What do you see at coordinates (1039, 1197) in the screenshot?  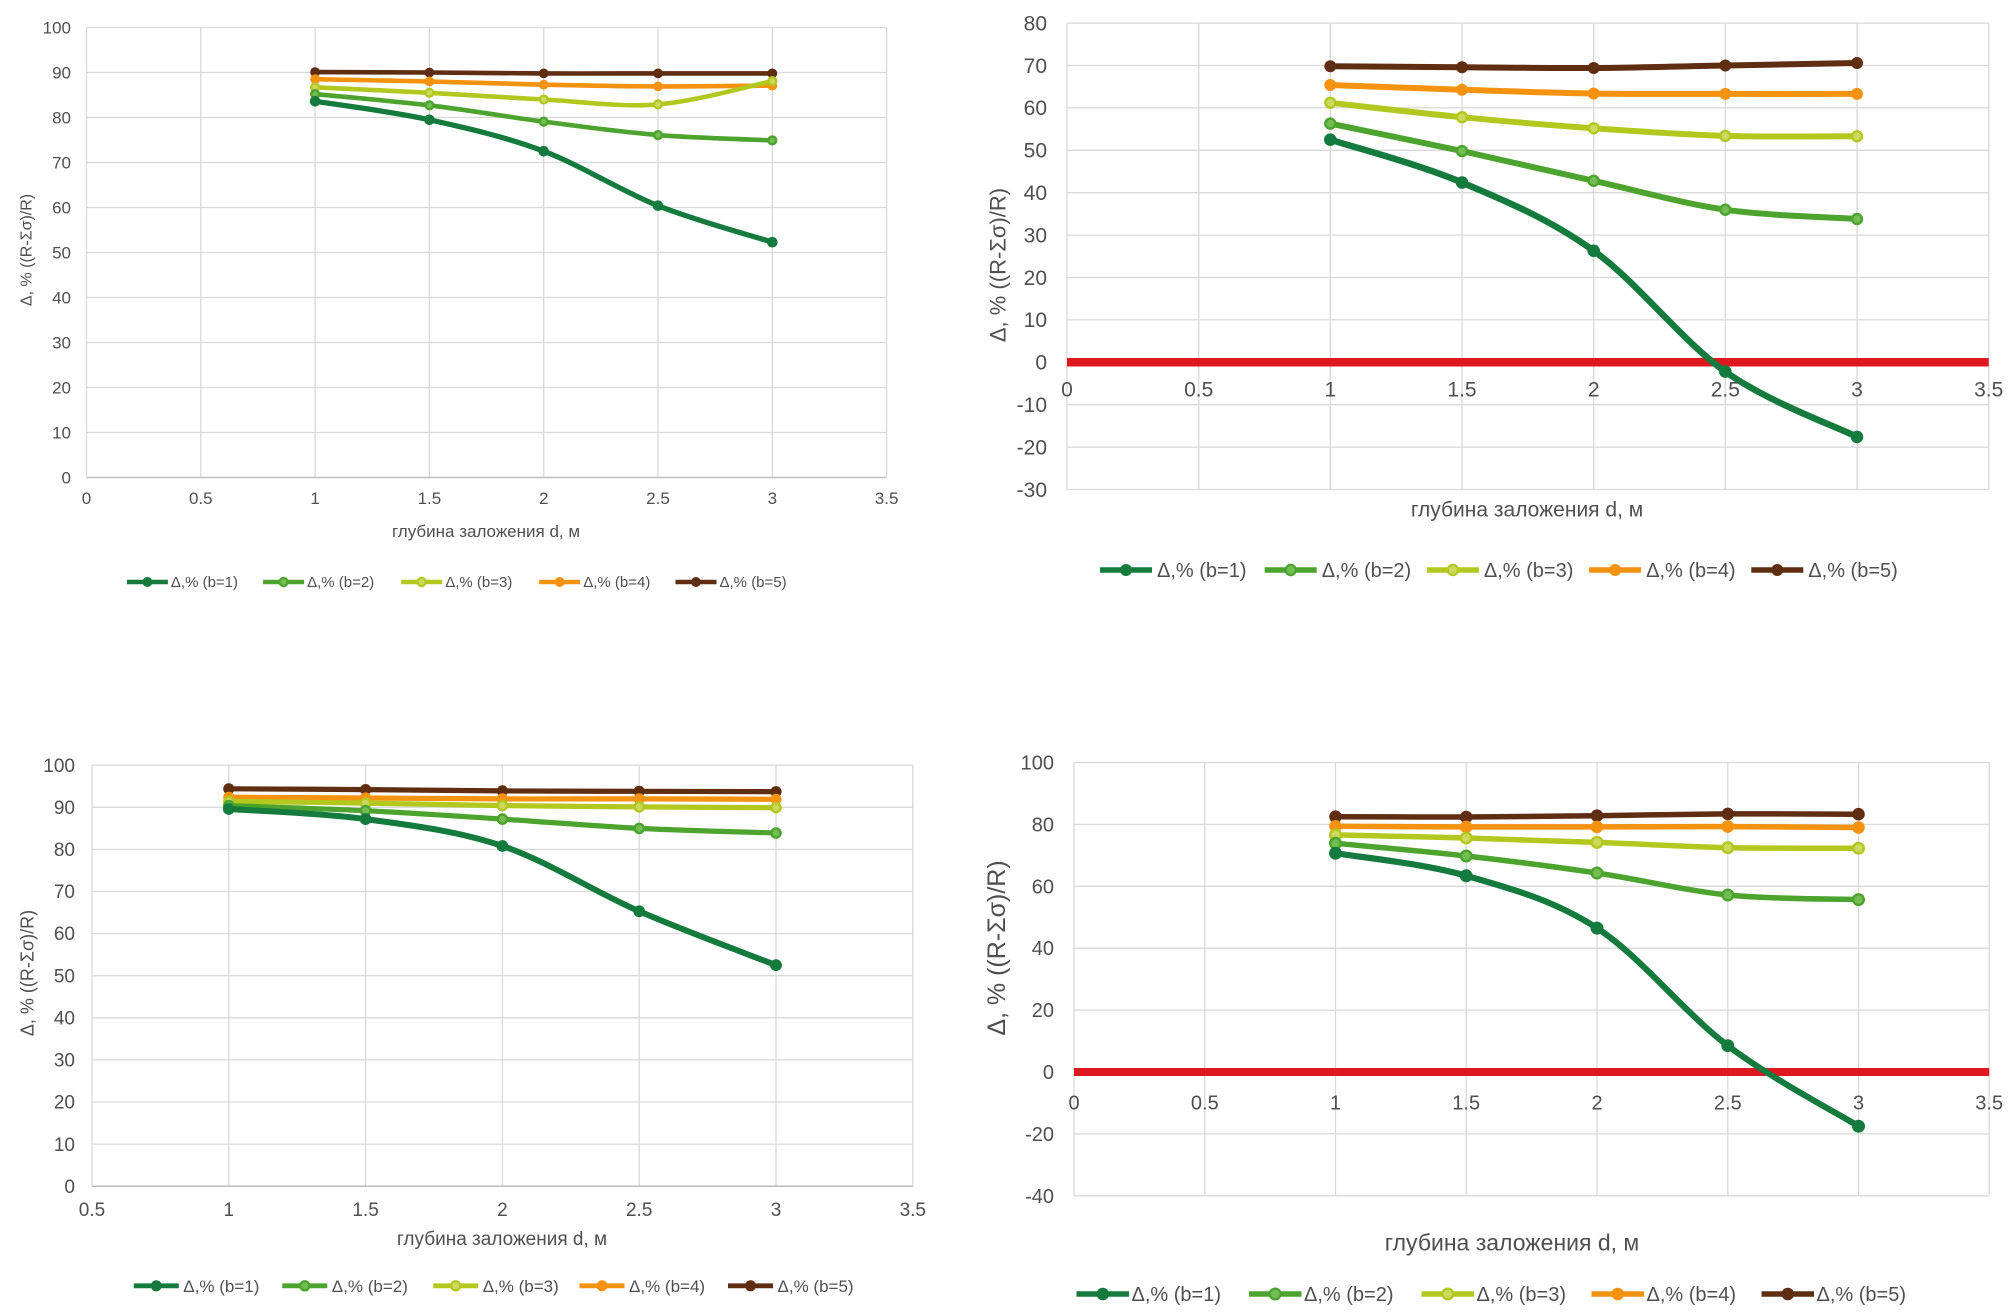 I see `svg-text: -40` at bounding box center [1039, 1197].